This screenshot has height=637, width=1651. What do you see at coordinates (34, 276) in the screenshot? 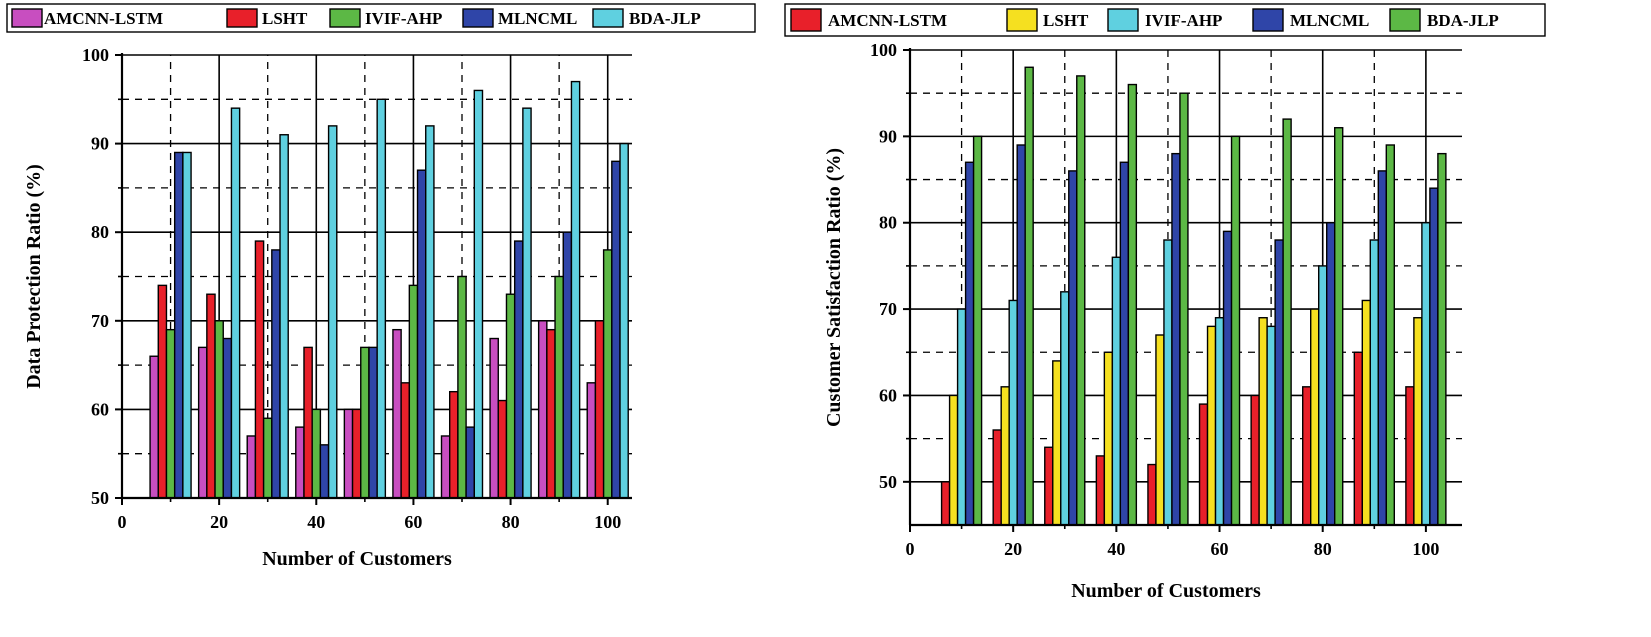
I see `y-axis-label: Data Protection Ratio (%)` at bounding box center [34, 276].